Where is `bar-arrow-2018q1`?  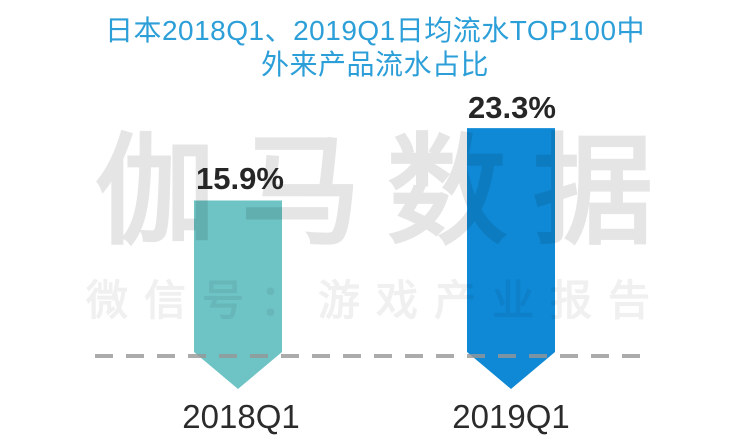
bar-arrow-2018q1 is located at coordinates (238, 294).